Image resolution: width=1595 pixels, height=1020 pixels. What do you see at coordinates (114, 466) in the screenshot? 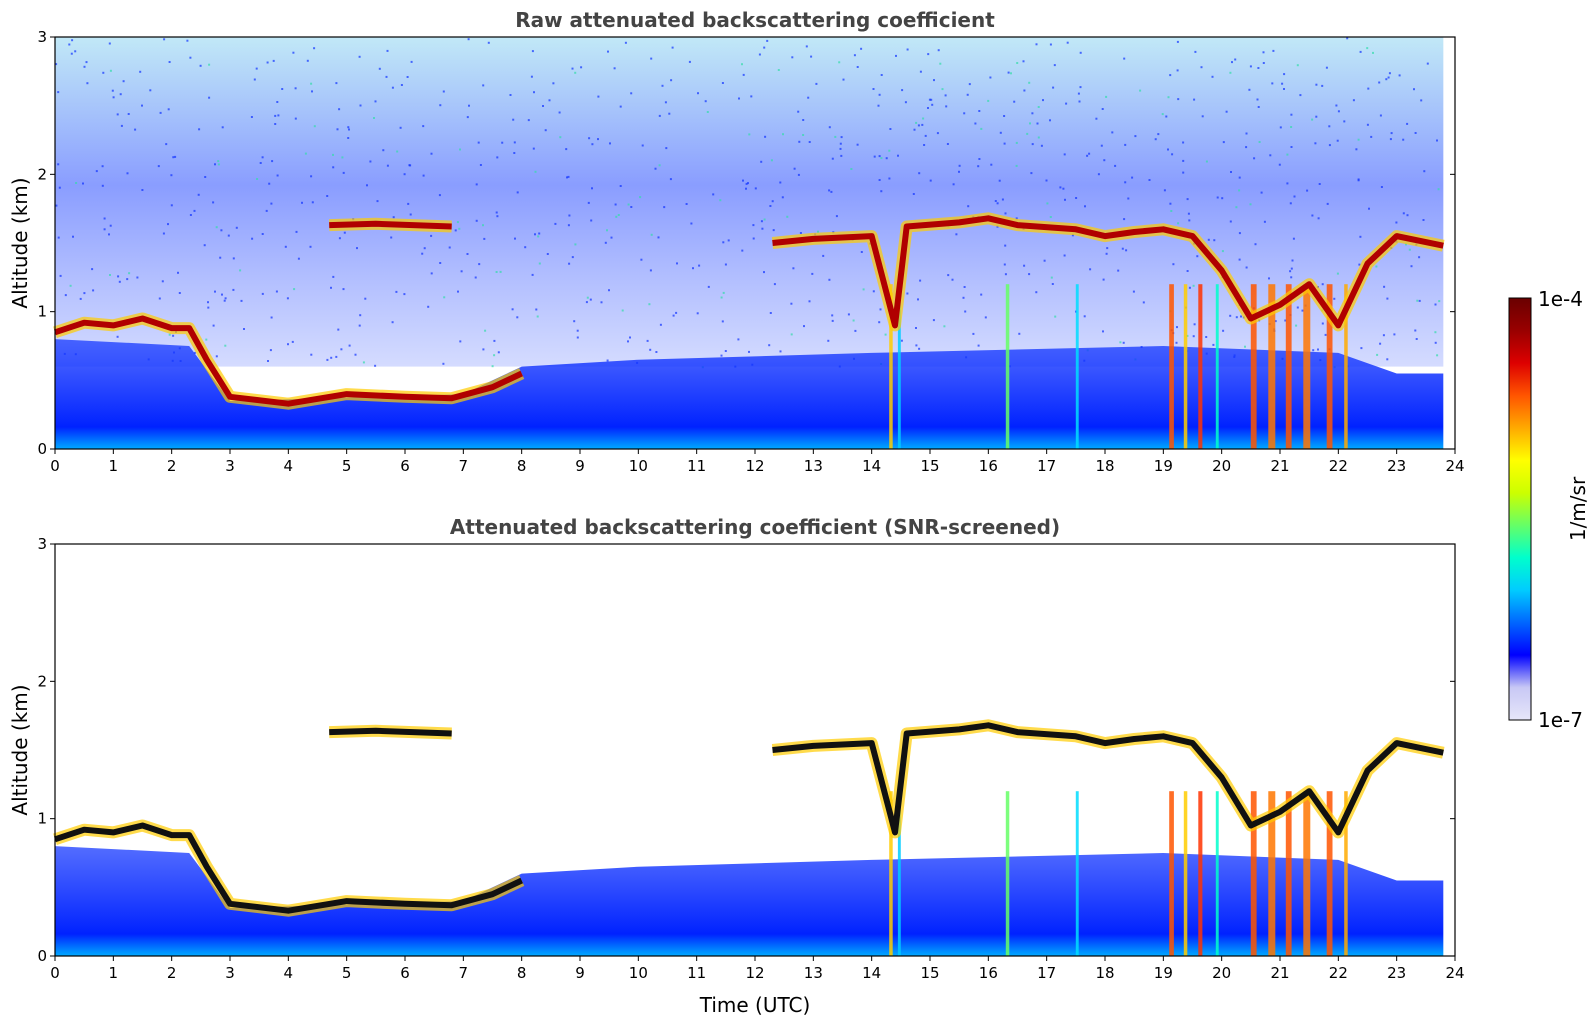
I see `x-tick-label: 1` at bounding box center [114, 466].